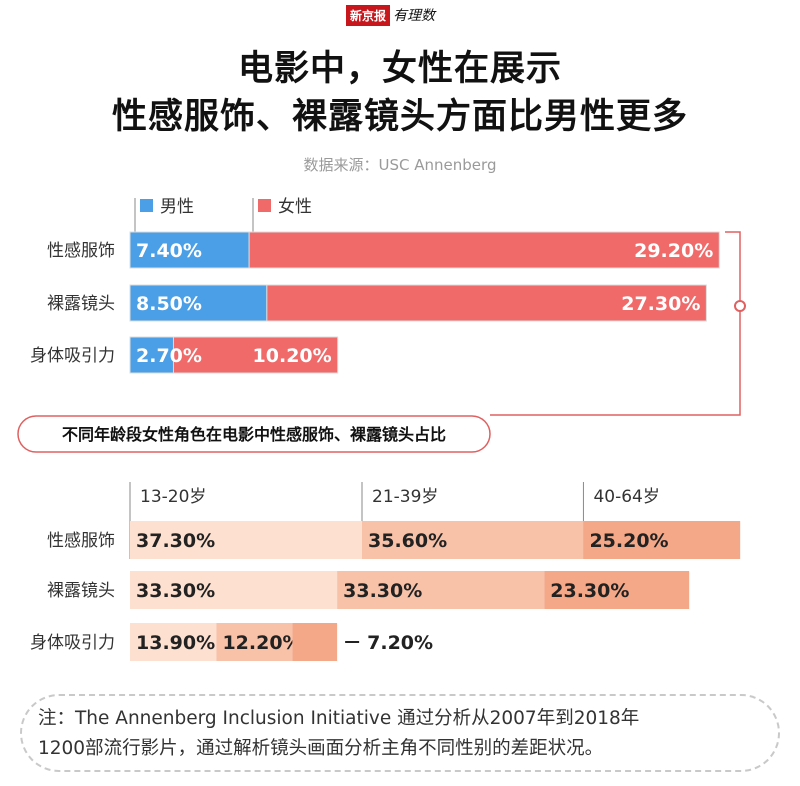  What do you see at coordinates (673, 251) in the screenshot?
I see `data-label-female: 29.20%` at bounding box center [673, 251].